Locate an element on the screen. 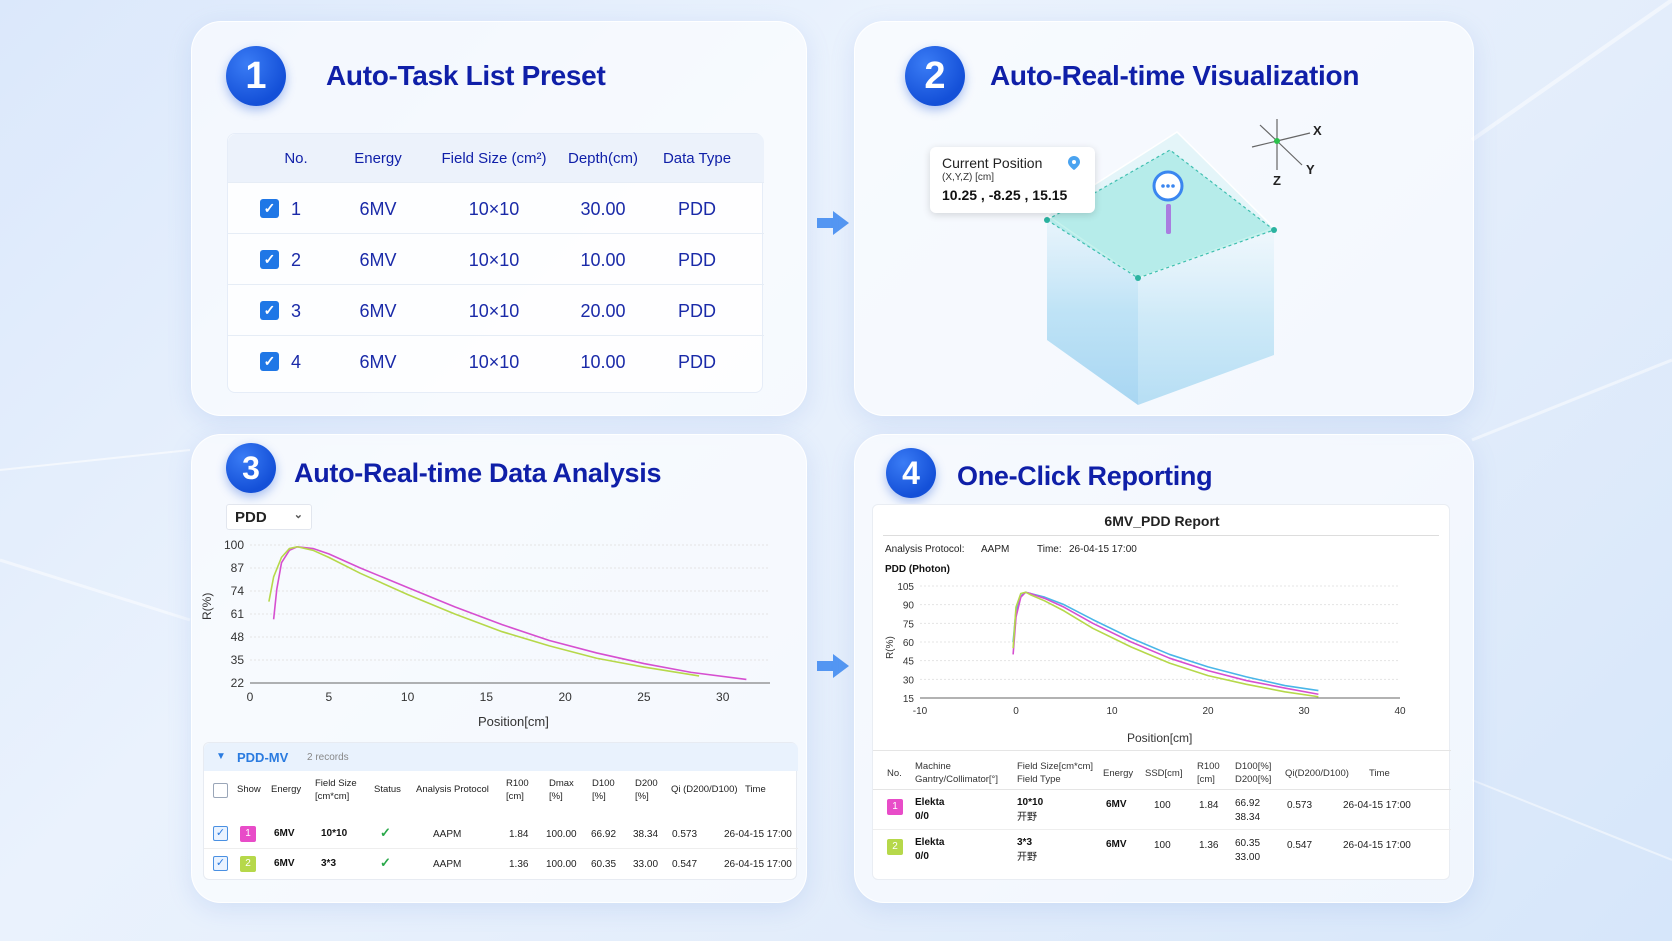  pdd-cell-dmax: 100.00 is located at coordinates (561, 864).